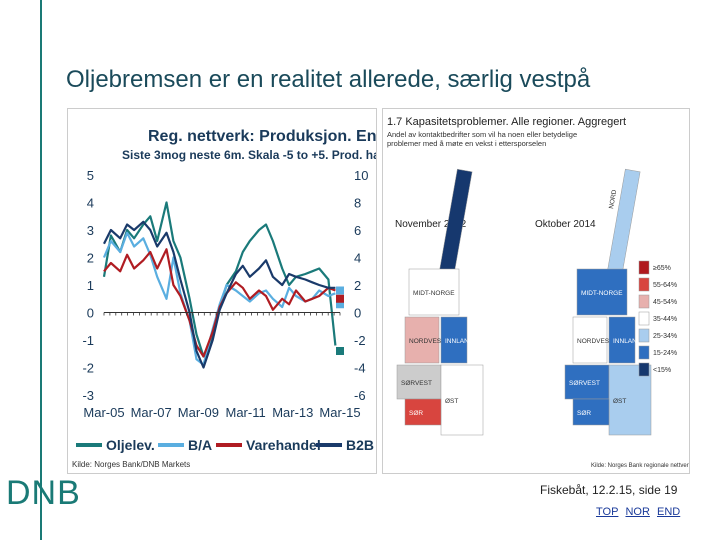 Image resolution: width=720 pixels, height=540 pixels. Describe the element at coordinates (665, 336) in the screenshot. I see `legend-label: 25-34%` at that location.